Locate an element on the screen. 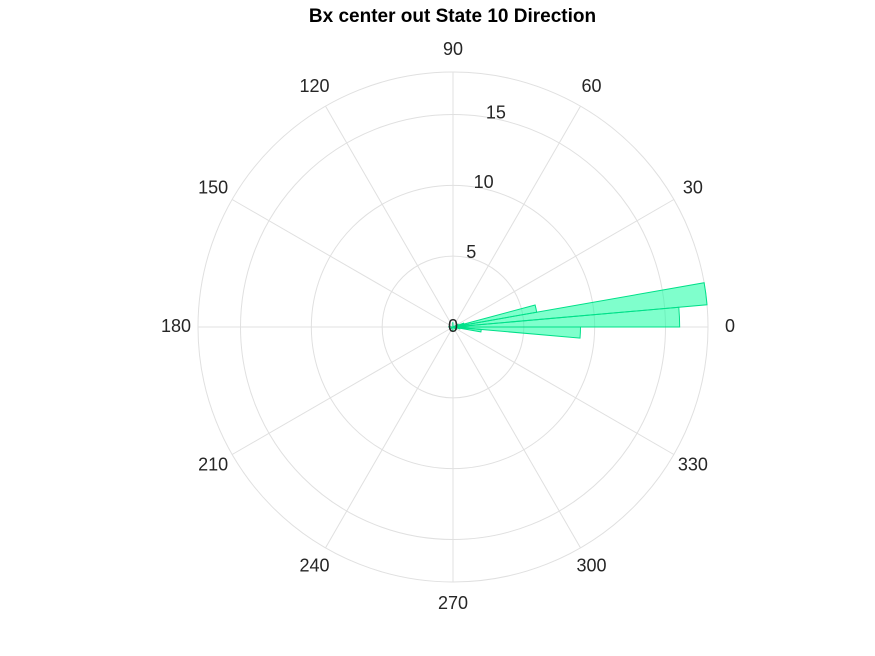  angle-tick-label: 0 is located at coordinates (730, 326).